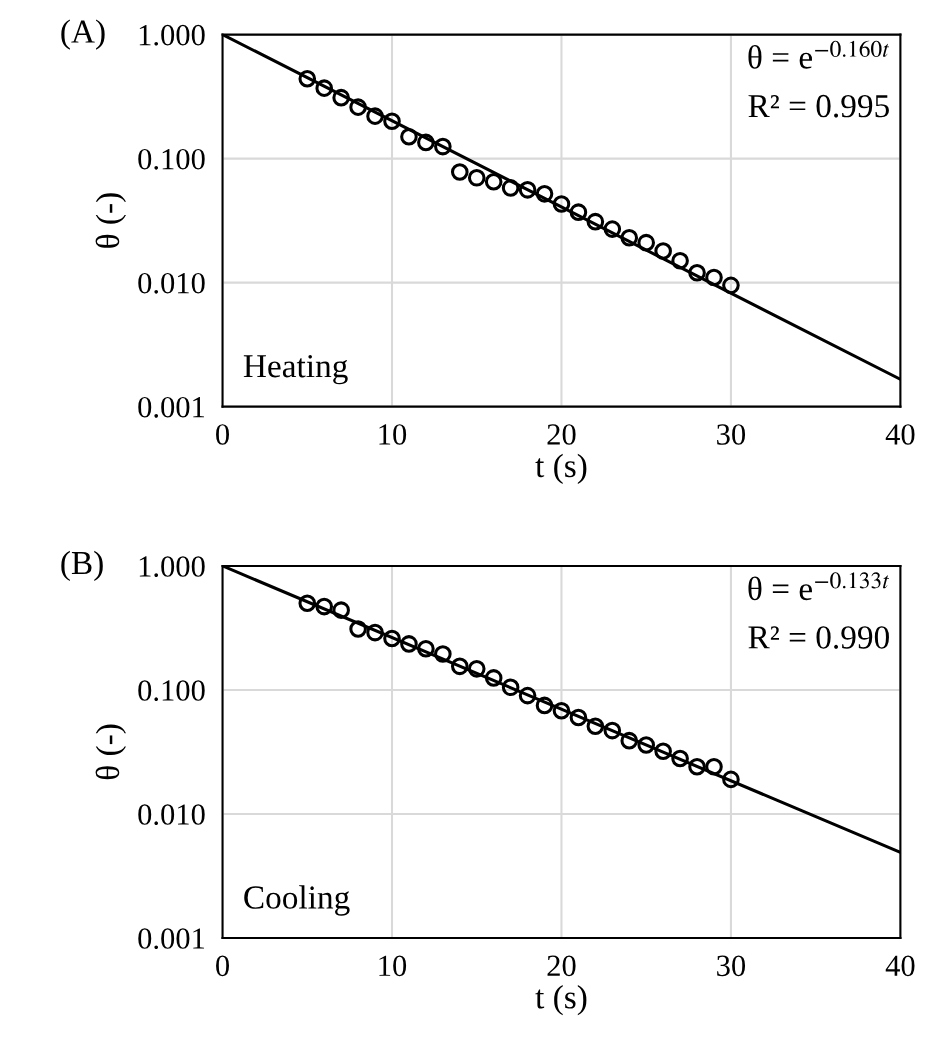  What do you see at coordinates (83, 34) in the screenshot?
I see `text: (A)` at bounding box center [83, 34].